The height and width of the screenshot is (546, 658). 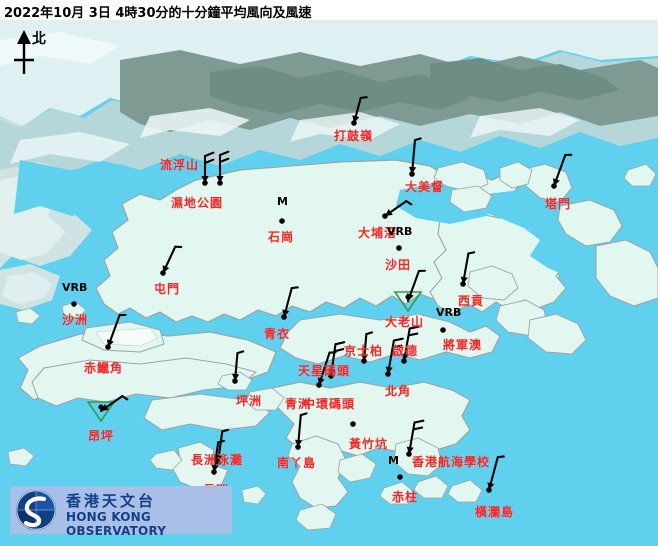 I want to click on station-label: 香港航海學校, so click(x=451, y=462).